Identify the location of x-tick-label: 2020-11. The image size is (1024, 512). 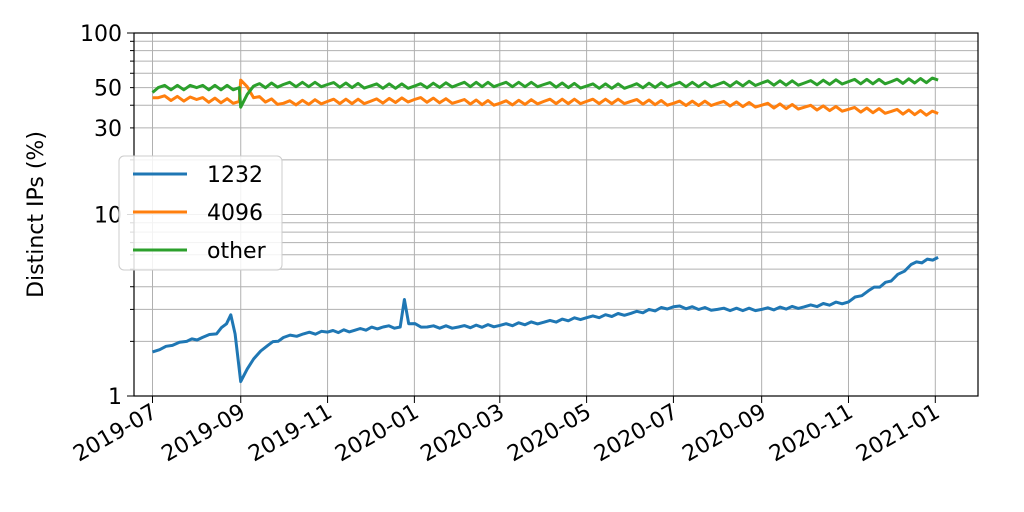
(811, 434).